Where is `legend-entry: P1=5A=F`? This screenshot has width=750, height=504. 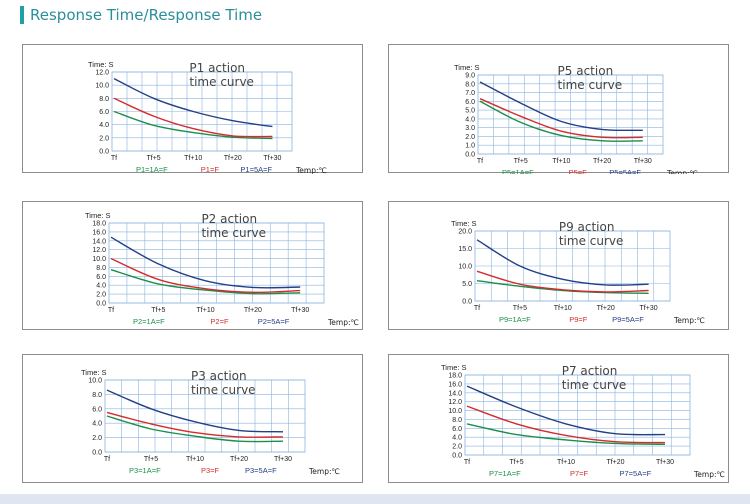
legend-entry: P1=5A=F is located at coordinates (256, 169).